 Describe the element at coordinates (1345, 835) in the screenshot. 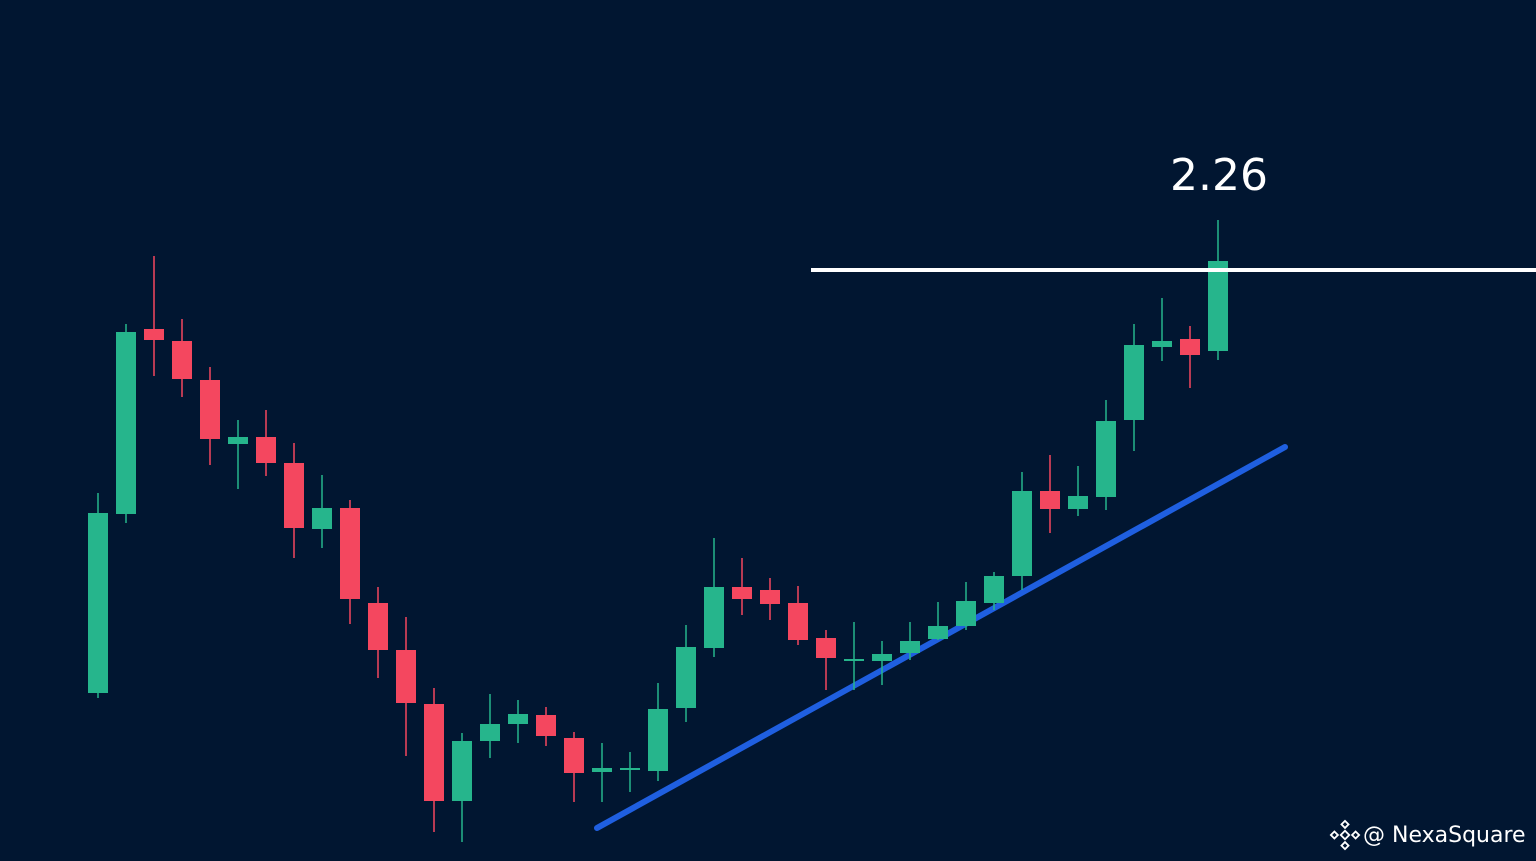

I see `watermark-icon` at that location.